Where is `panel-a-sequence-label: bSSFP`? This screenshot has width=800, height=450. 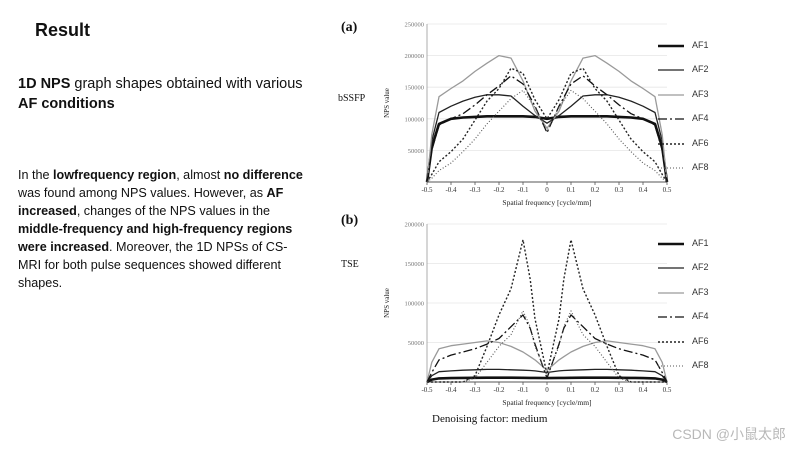
panel-a-sequence-label: bSSFP is located at coordinates (352, 98).